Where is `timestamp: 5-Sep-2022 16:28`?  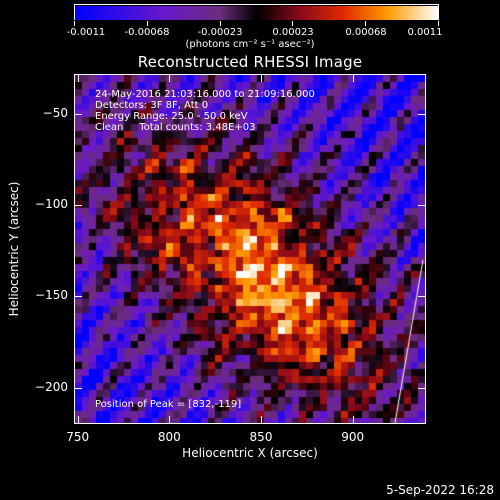 timestamp: 5-Sep-2022 16:28 is located at coordinates (440, 490).